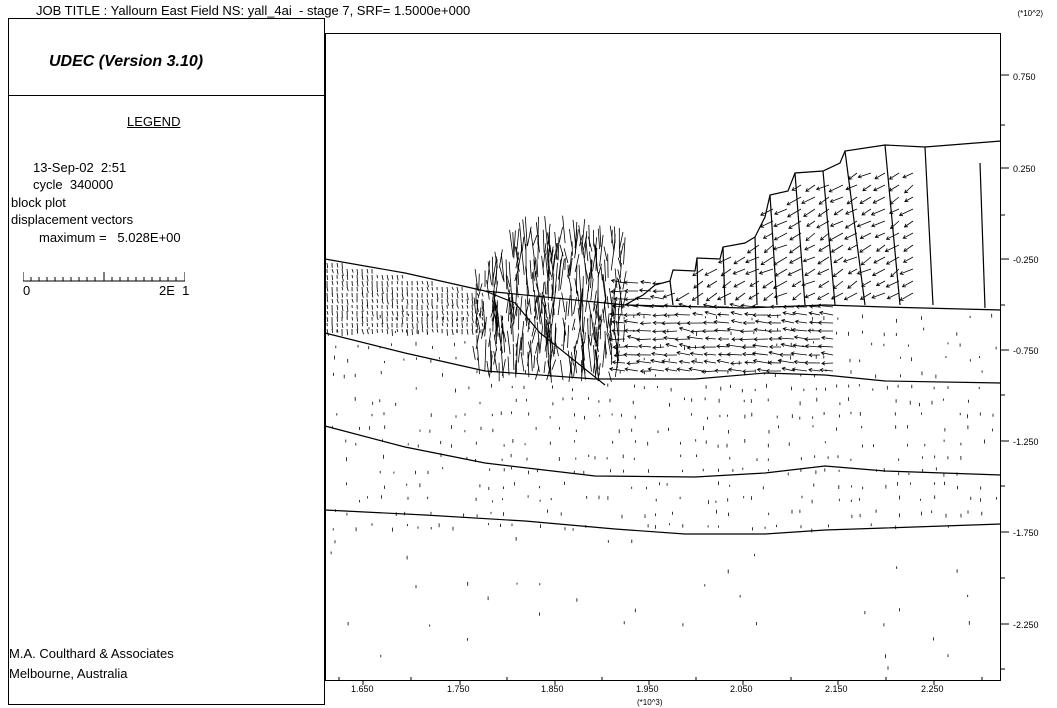 This screenshot has width=1057, height=708. Describe the element at coordinates (166, 57) in the screenshot. I see `program-box: UDEC (Version 3.10)` at that location.